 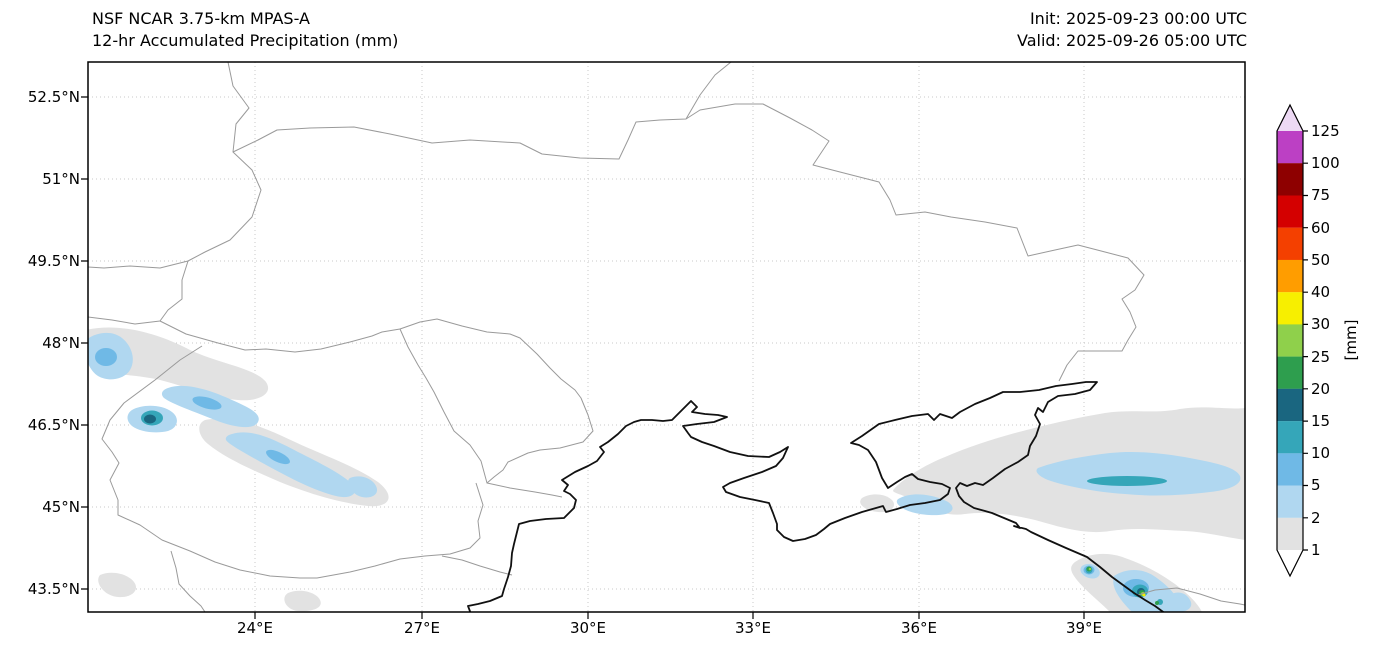 What do you see at coordinates (61, 179) in the screenshot?
I see `lat-tick-label: 51°N` at bounding box center [61, 179].